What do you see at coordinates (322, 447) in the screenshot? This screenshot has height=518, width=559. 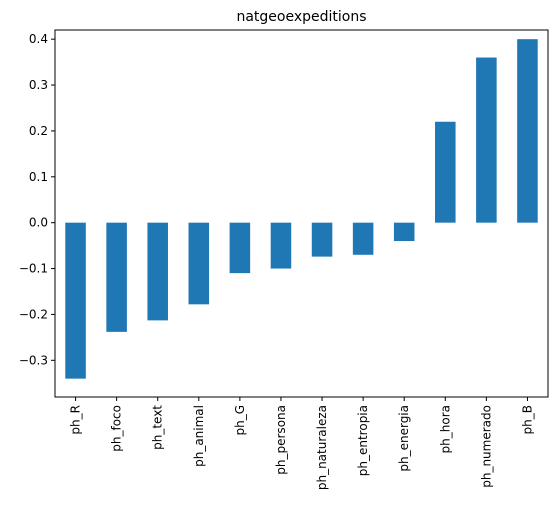 I see `x-tick-label: ph_naturaleza` at bounding box center [322, 447].